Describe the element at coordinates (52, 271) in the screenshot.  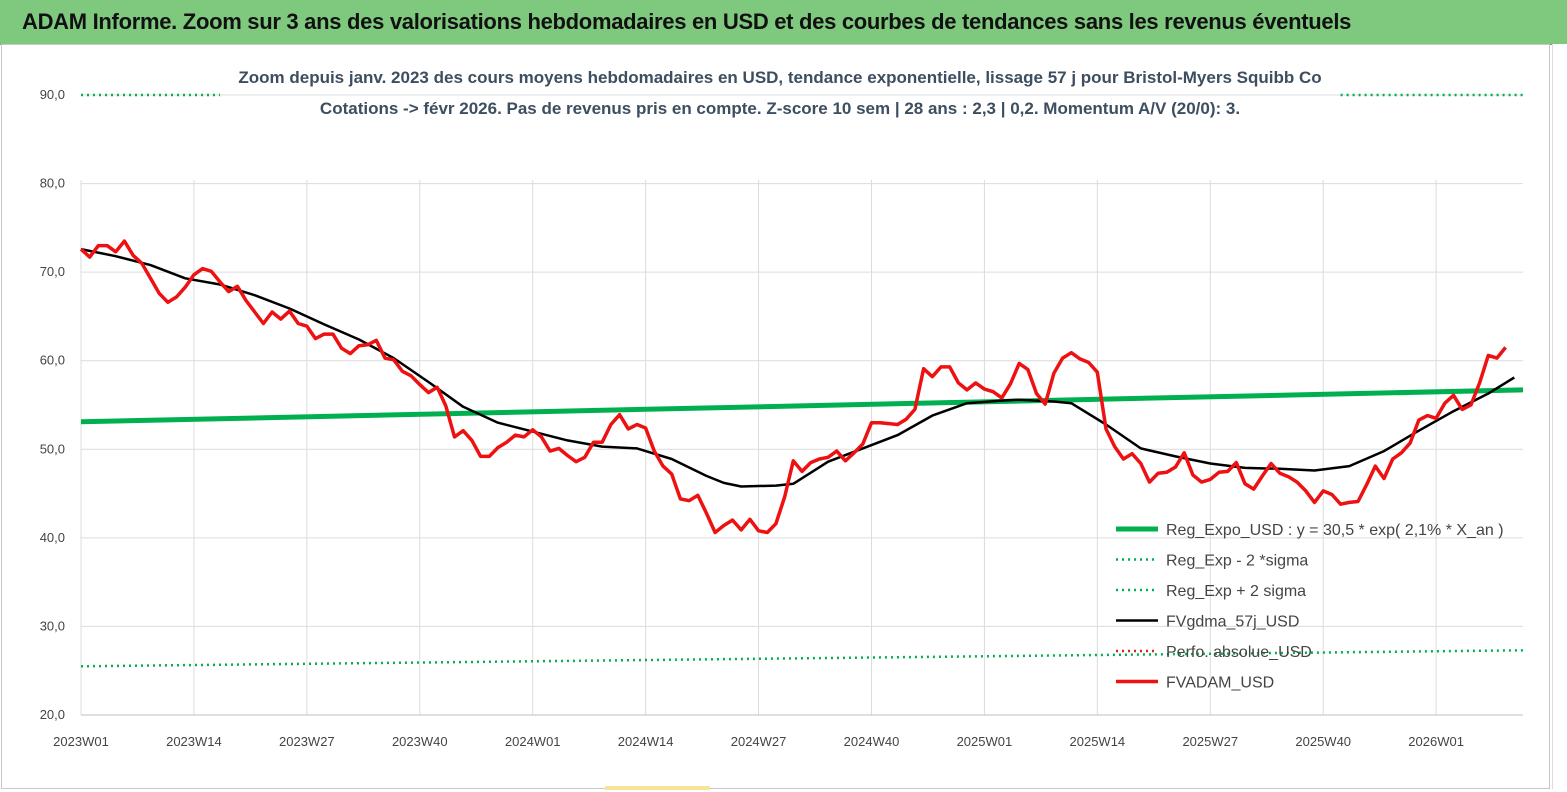
I see `y-tick-label: 70,0` at that location.